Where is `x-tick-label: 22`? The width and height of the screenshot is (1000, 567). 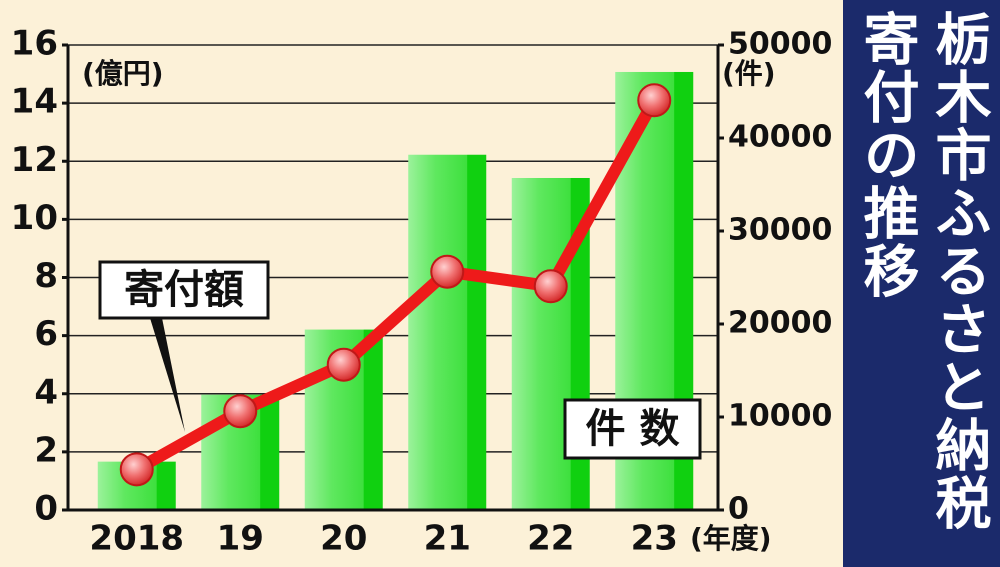
x-tick-label: 22 is located at coordinates (550, 539).